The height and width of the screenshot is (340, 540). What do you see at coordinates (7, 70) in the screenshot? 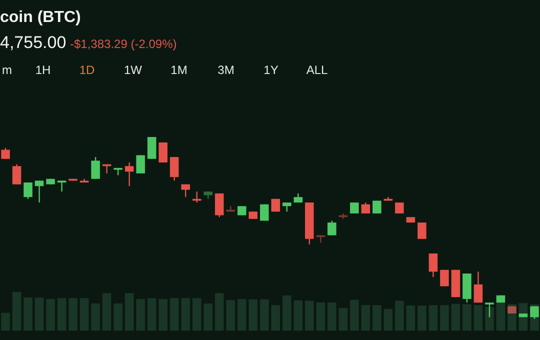
I see `text: m` at bounding box center [7, 70].